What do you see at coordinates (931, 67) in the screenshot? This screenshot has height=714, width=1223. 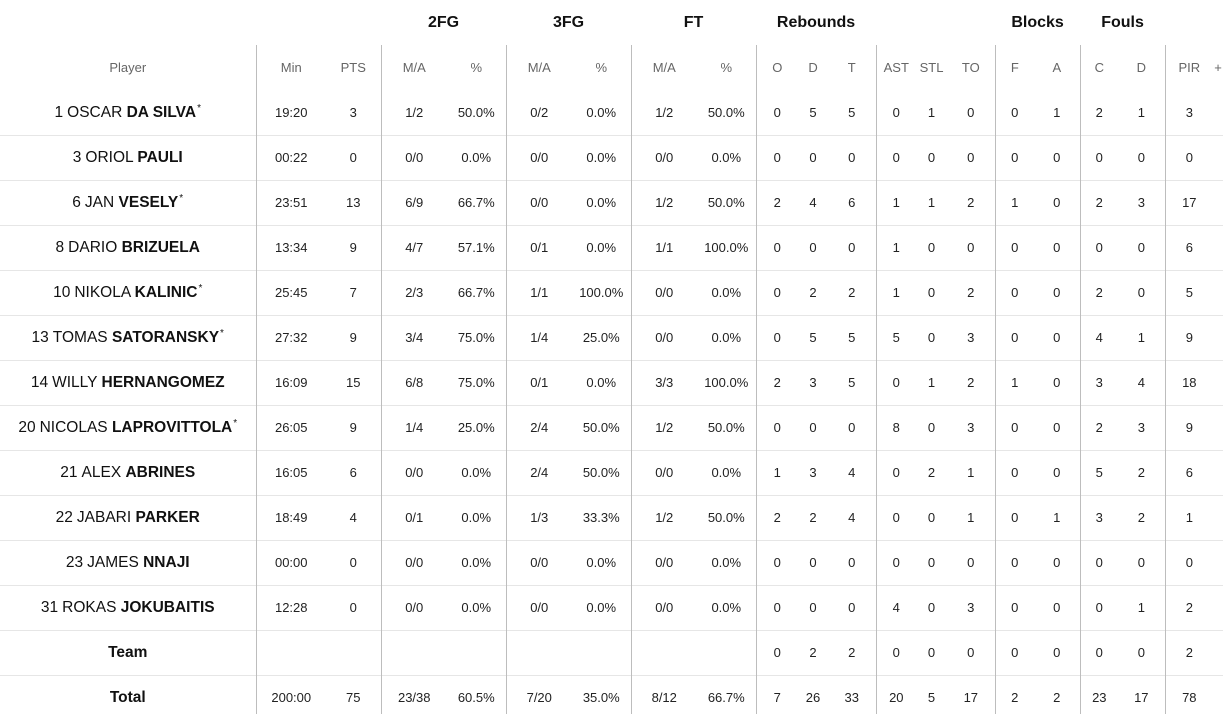 I see `column-header-stl: STL` at bounding box center [931, 67].